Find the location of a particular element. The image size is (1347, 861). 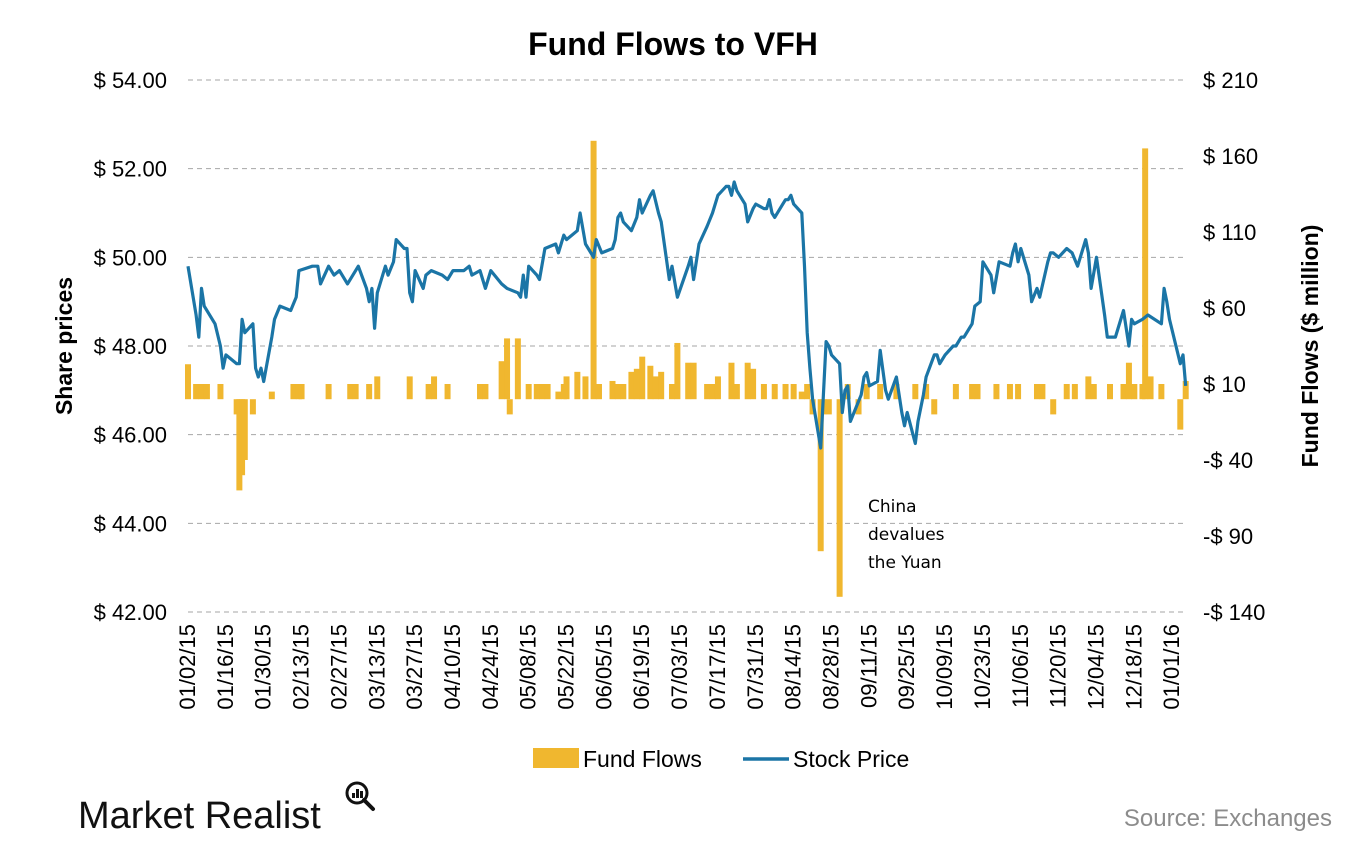

legend-label-stock-price: Stock Price is located at coordinates (851, 759).